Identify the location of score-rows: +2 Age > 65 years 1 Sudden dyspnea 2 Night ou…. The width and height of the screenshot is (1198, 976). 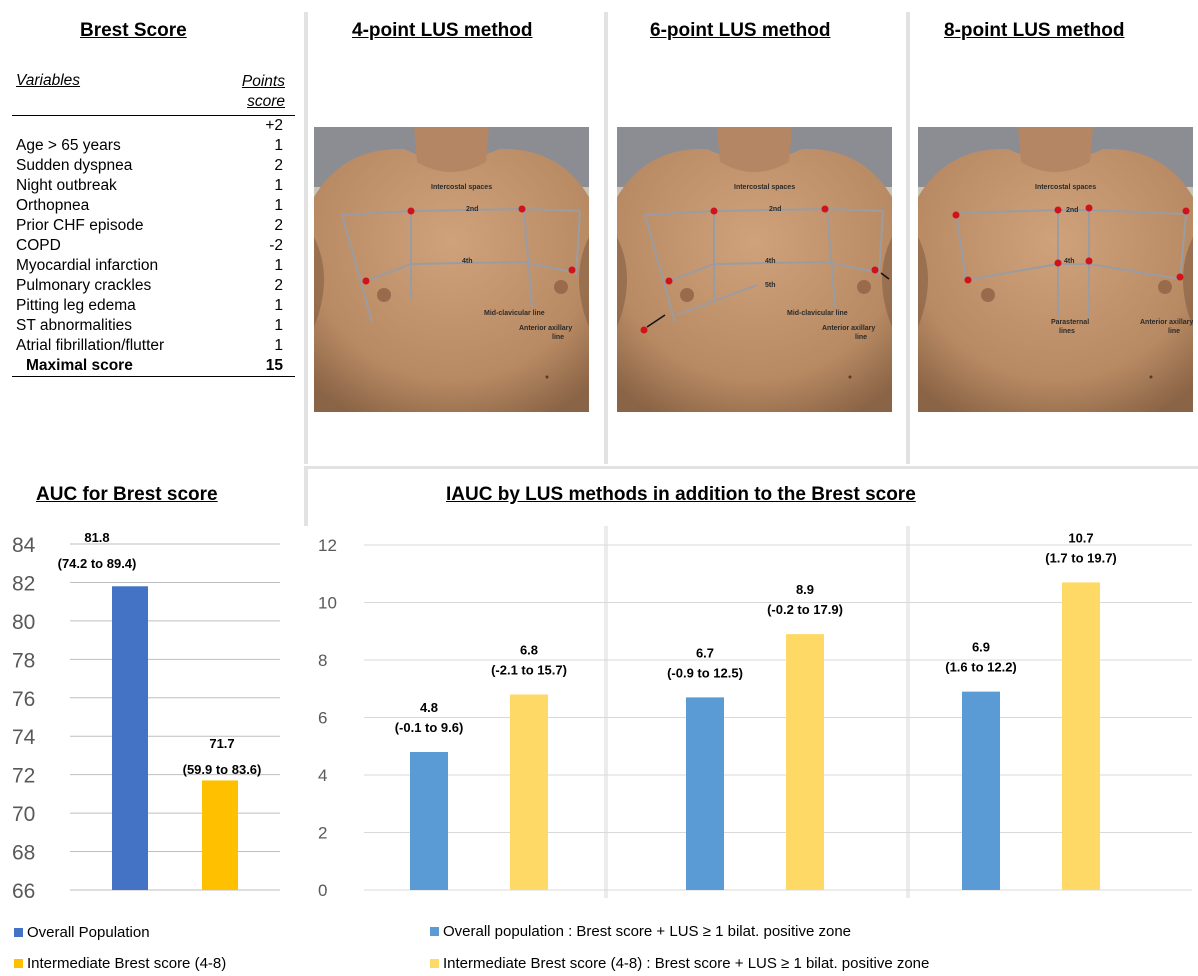
(153, 236).